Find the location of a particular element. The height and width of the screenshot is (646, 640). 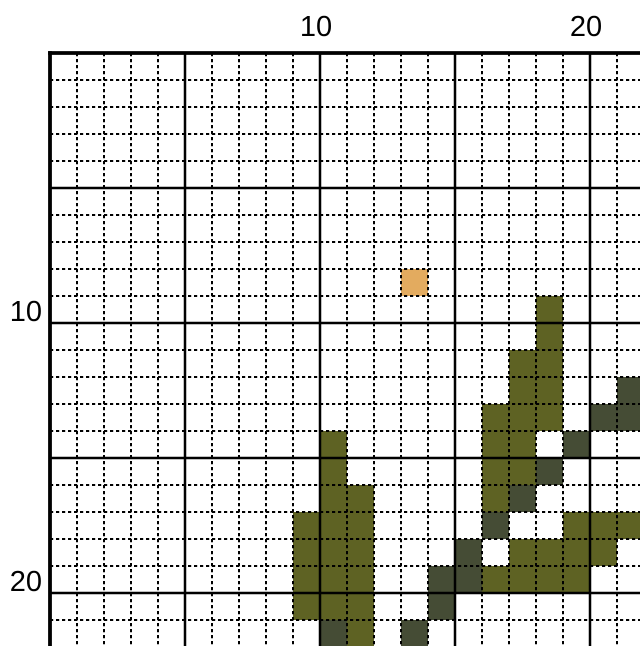

y-axis-label-10: 10 is located at coordinates (25, 312).